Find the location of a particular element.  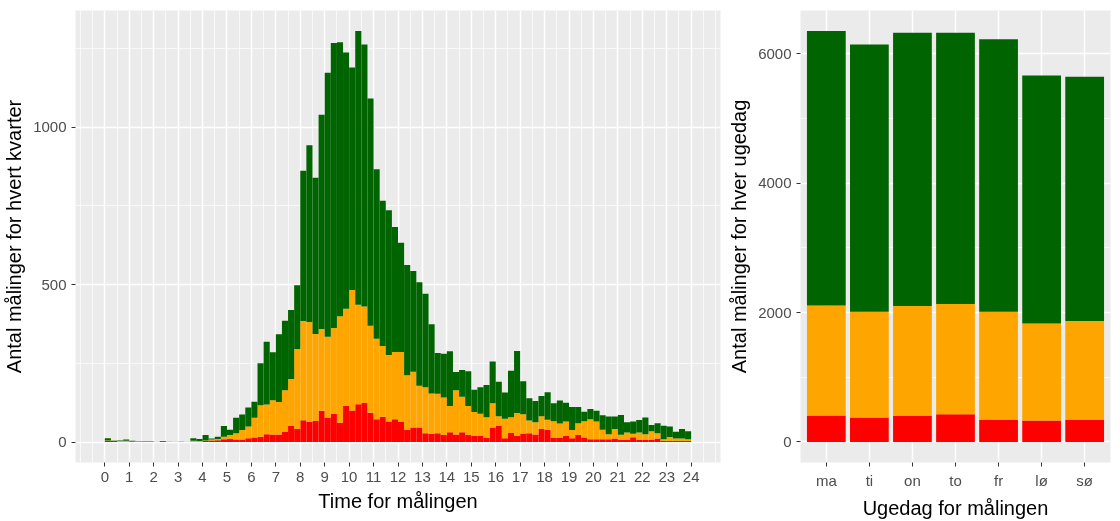

x-tick-label: 15 is located at coordinates (471, 476).